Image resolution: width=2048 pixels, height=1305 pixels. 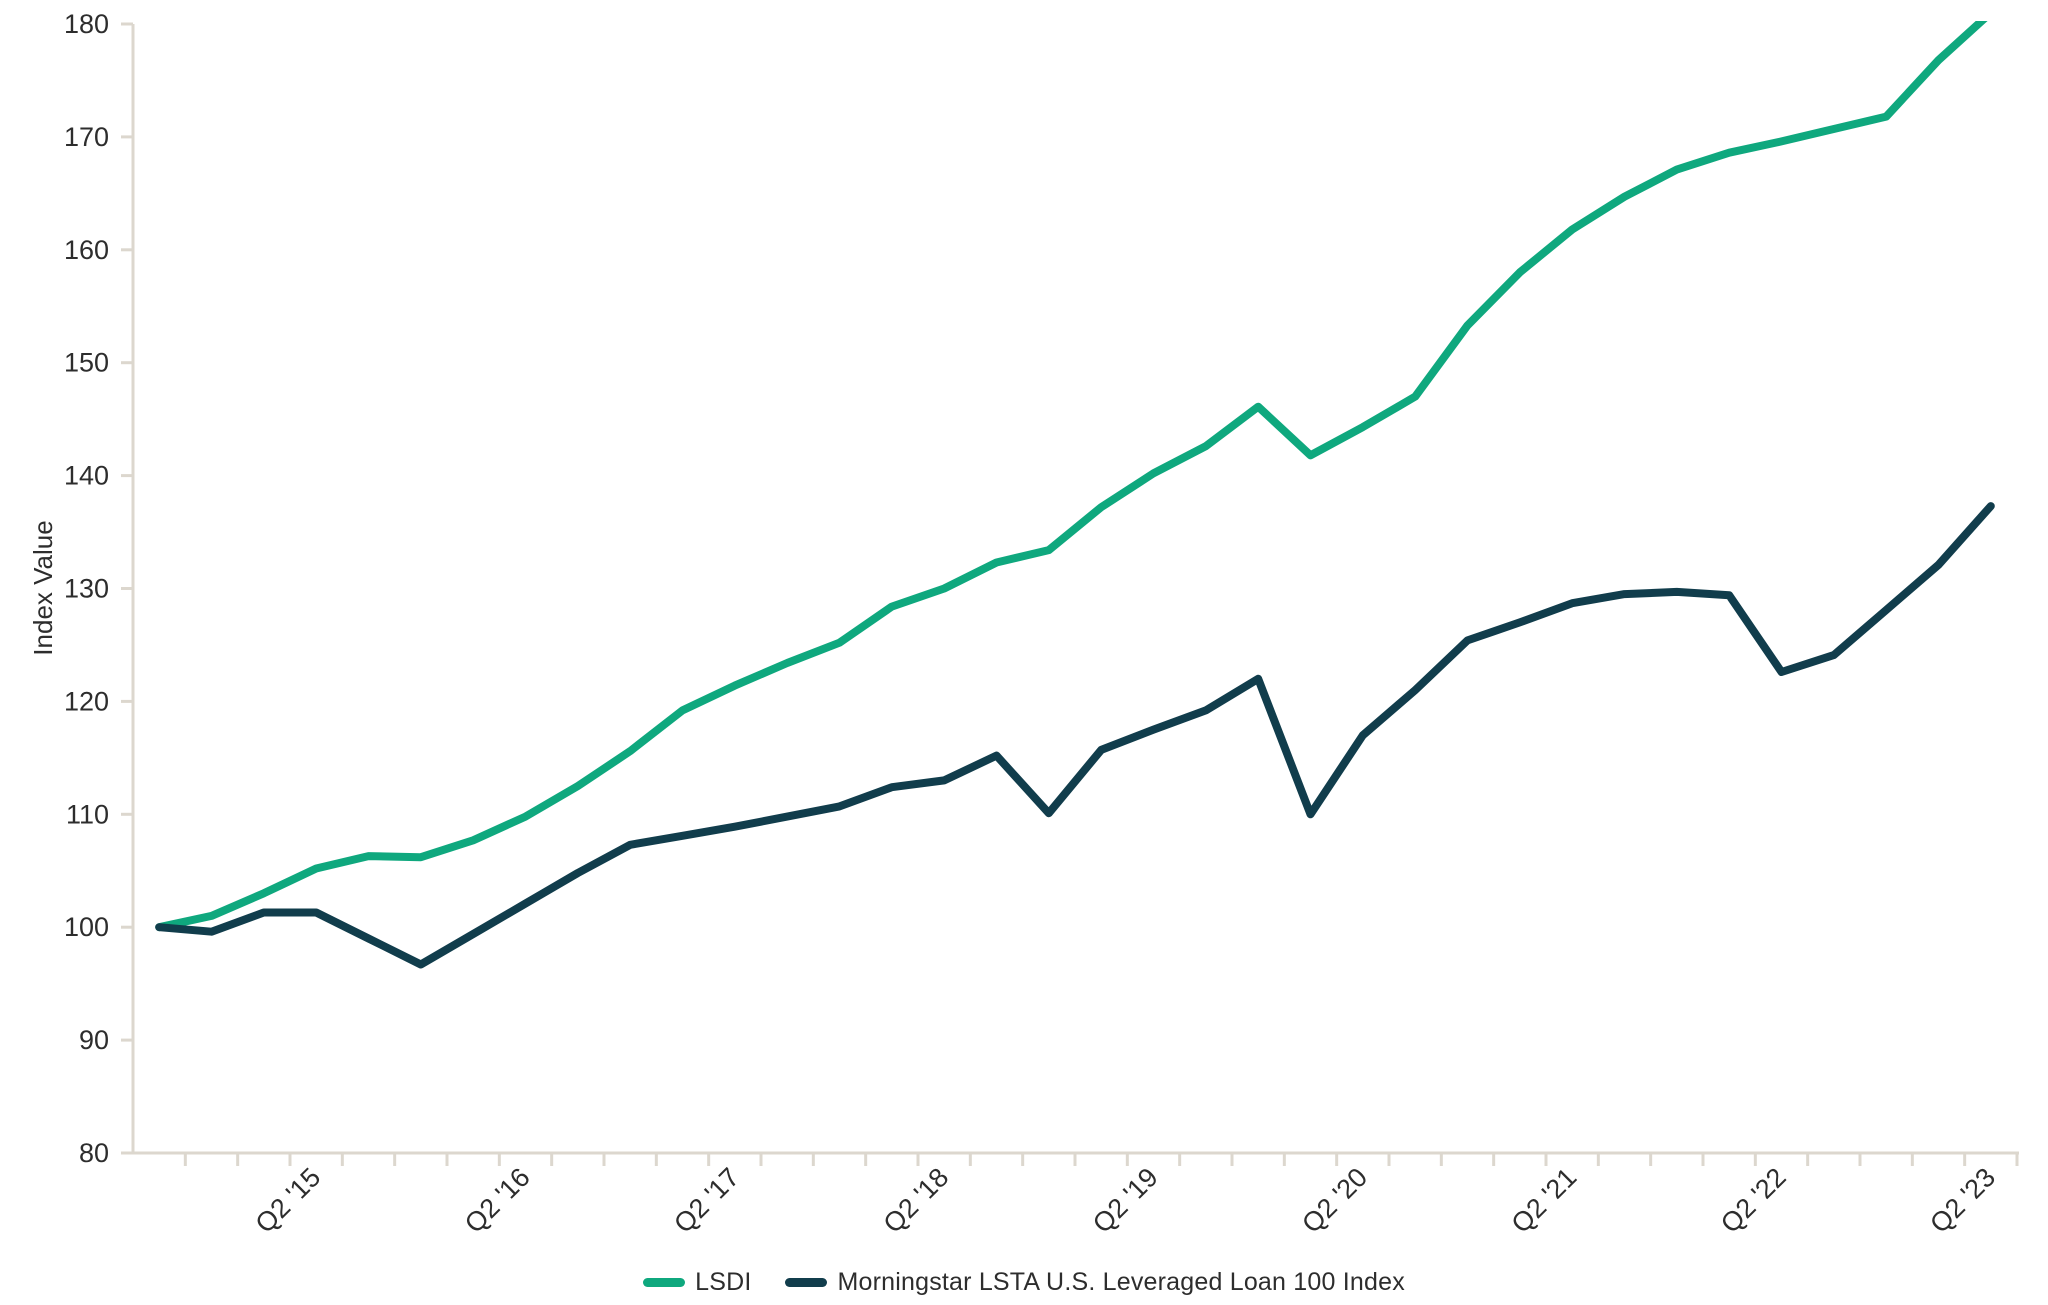 What do you see at coordinates (94, 1153) in the screenshot?
I see `y-tick-label: 80` at bounding box center [94, 1153].